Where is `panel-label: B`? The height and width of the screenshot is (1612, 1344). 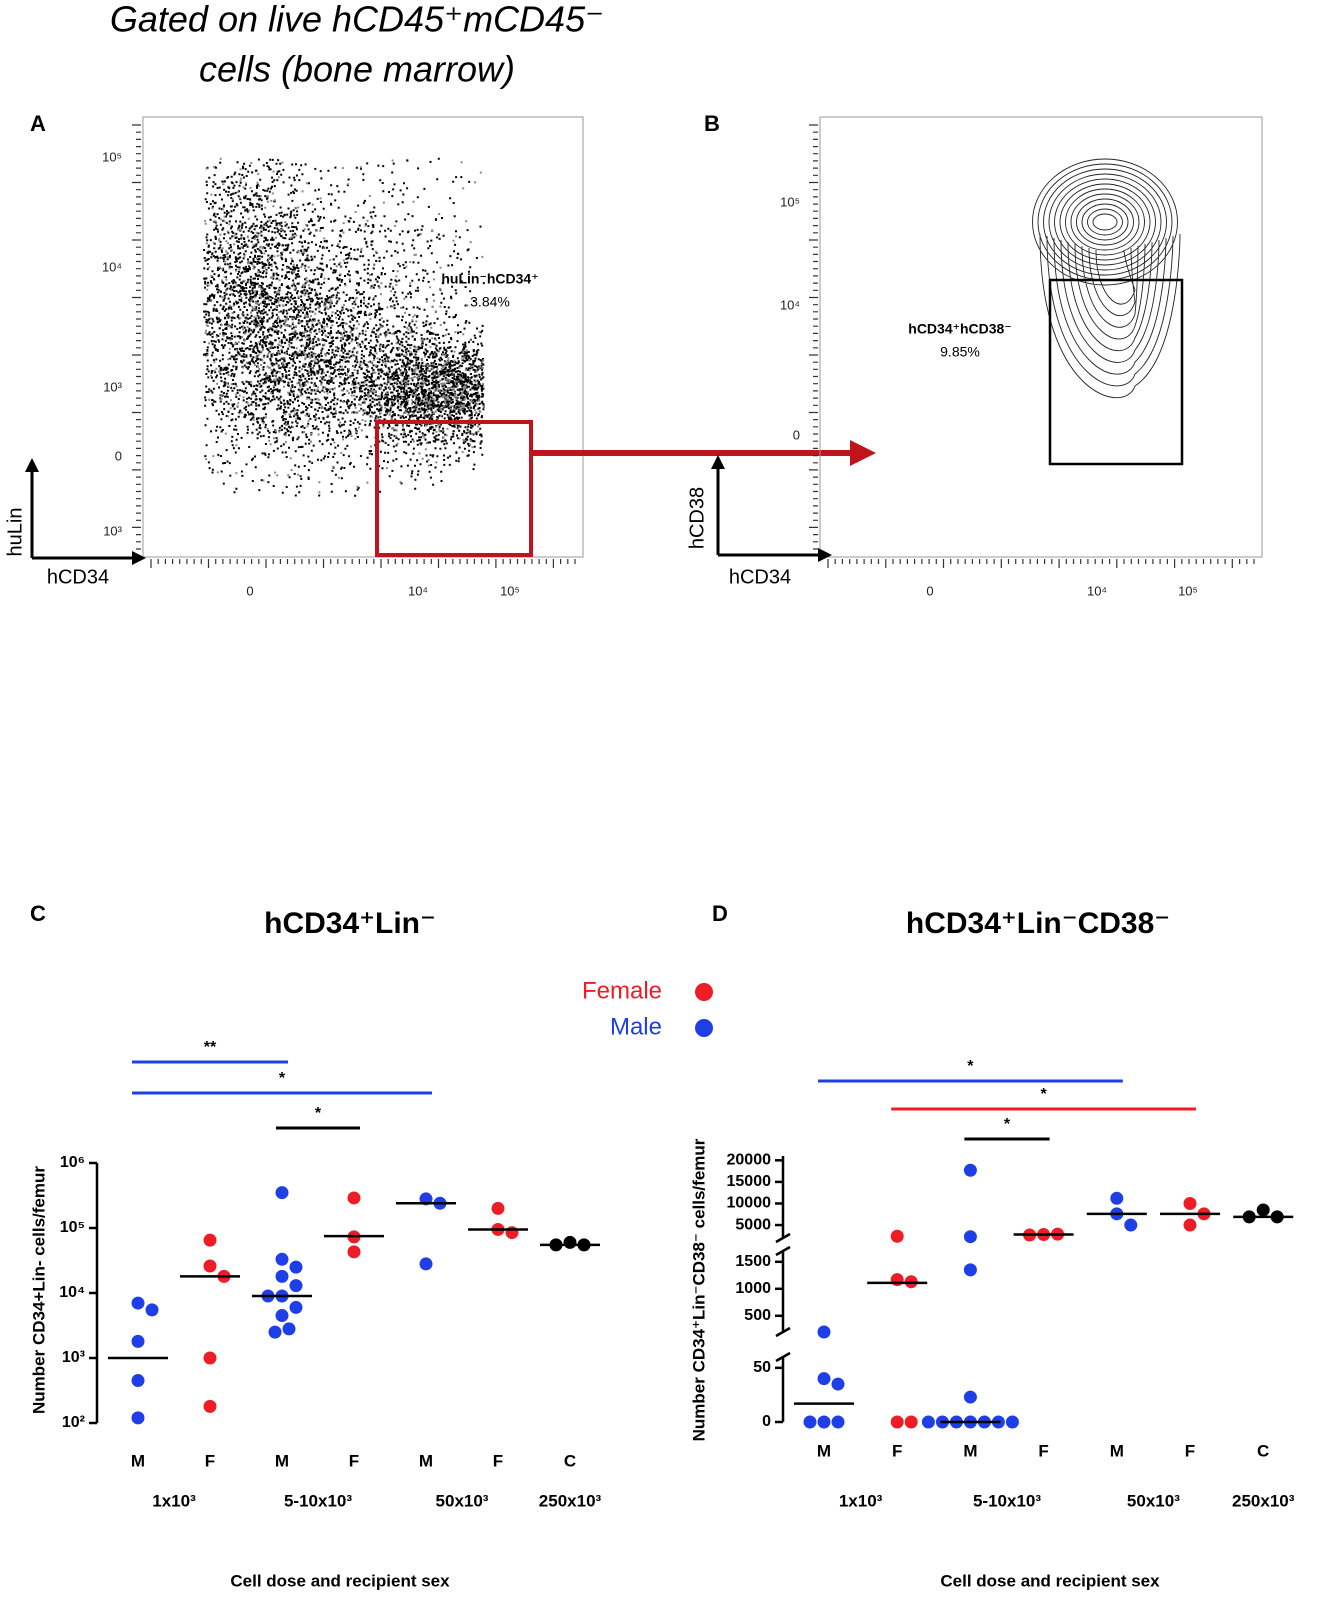
panel-label: B is located at coordinates (712, 123).